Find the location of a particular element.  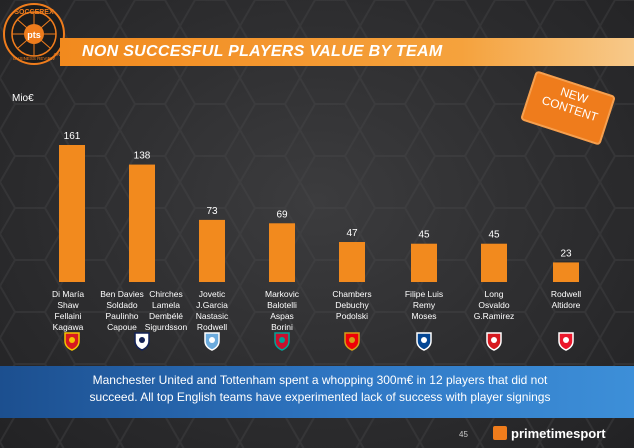

page-number: 45 is located at coordinates (463, 434).